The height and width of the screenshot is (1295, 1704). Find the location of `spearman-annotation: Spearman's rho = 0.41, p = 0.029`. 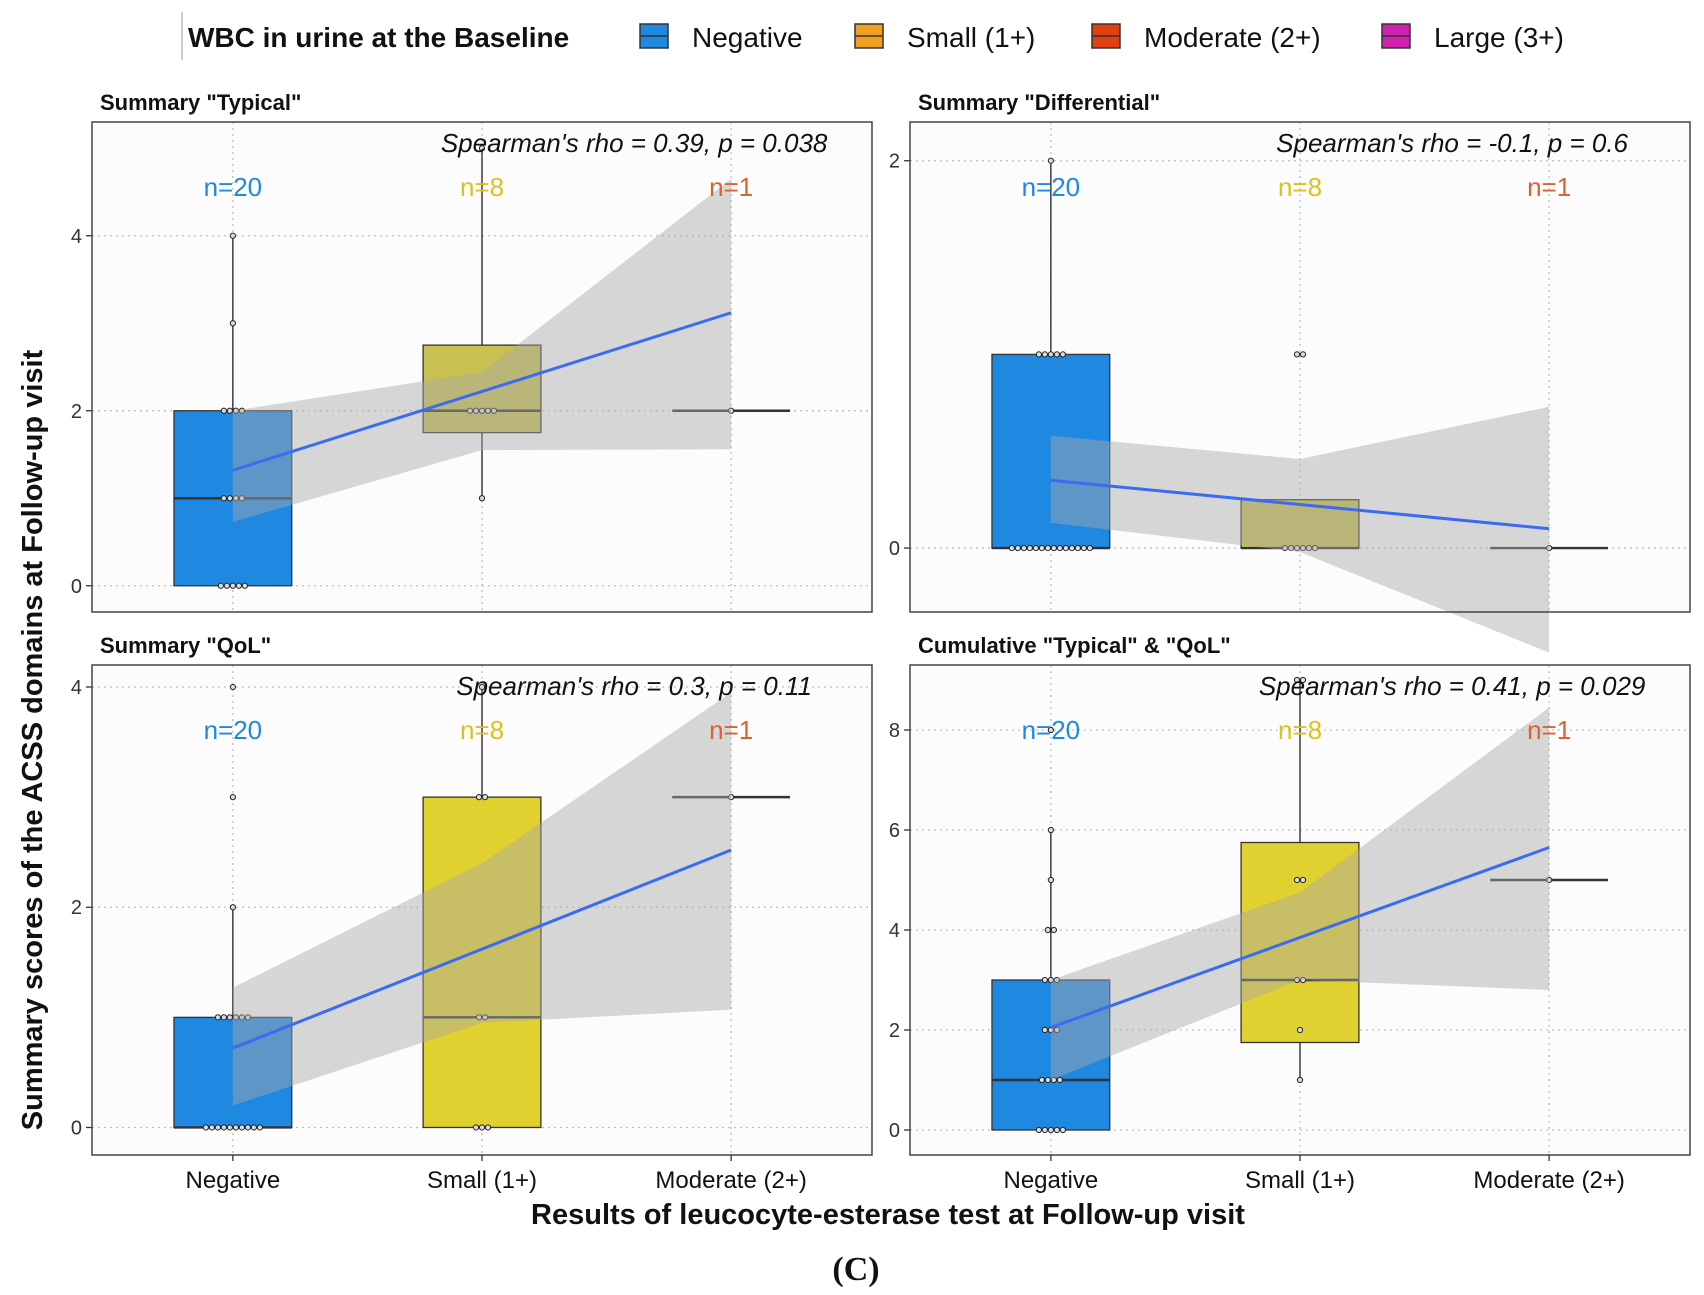

spearman-annotation: Spearman's rho = 0.41, p = 0.029 is located at coordinates (1452, 686).